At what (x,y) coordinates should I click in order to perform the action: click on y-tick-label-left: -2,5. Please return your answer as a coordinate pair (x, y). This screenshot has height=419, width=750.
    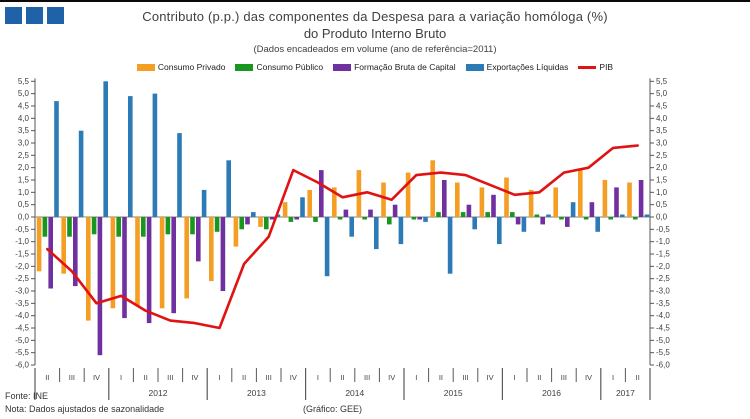
    Looking at the image, I should click on (22, 278).